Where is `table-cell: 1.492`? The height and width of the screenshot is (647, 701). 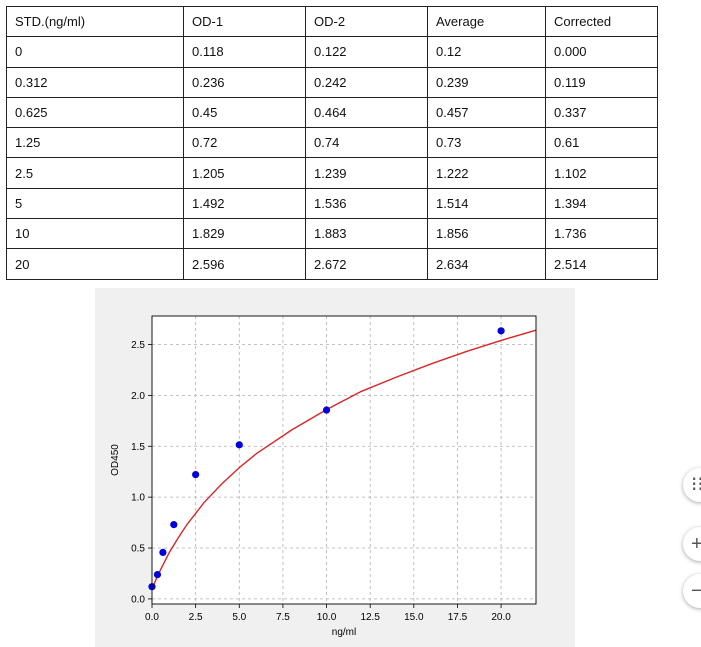 table-cell: 1.492 is located at coordinates (244, 203).